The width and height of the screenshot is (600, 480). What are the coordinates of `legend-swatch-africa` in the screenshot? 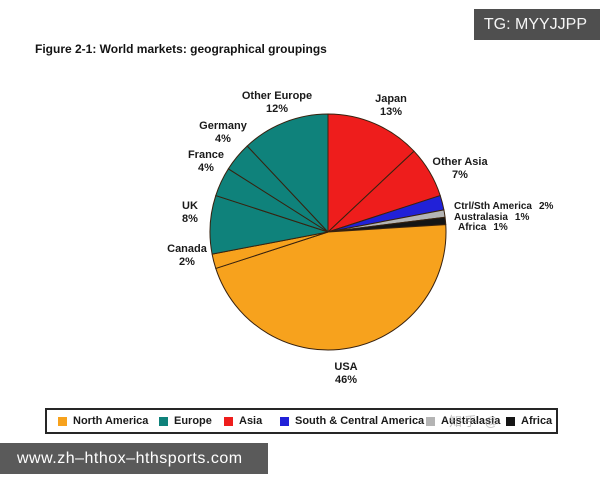 It's located at (510, 421).